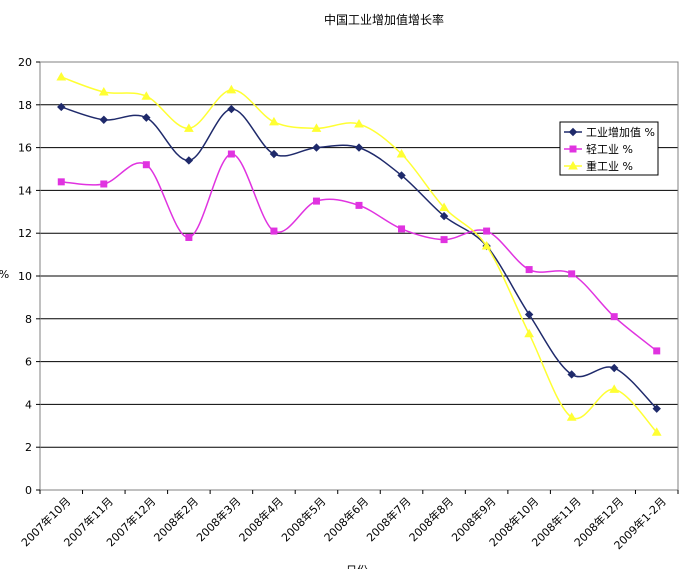  Describe the element at coordinates (261, 519) in the screenshot. I see `x-tick-label: 2008年4月` at that location.